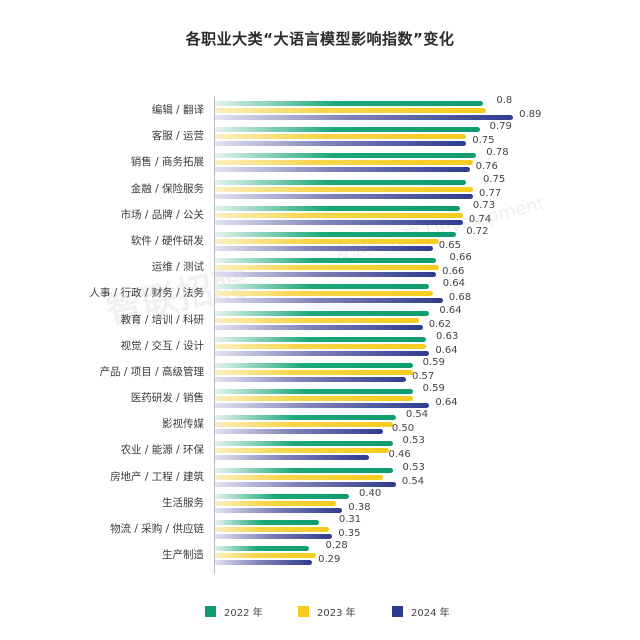  I want to click on value-label-2024: 0.66, so click(453, 272).